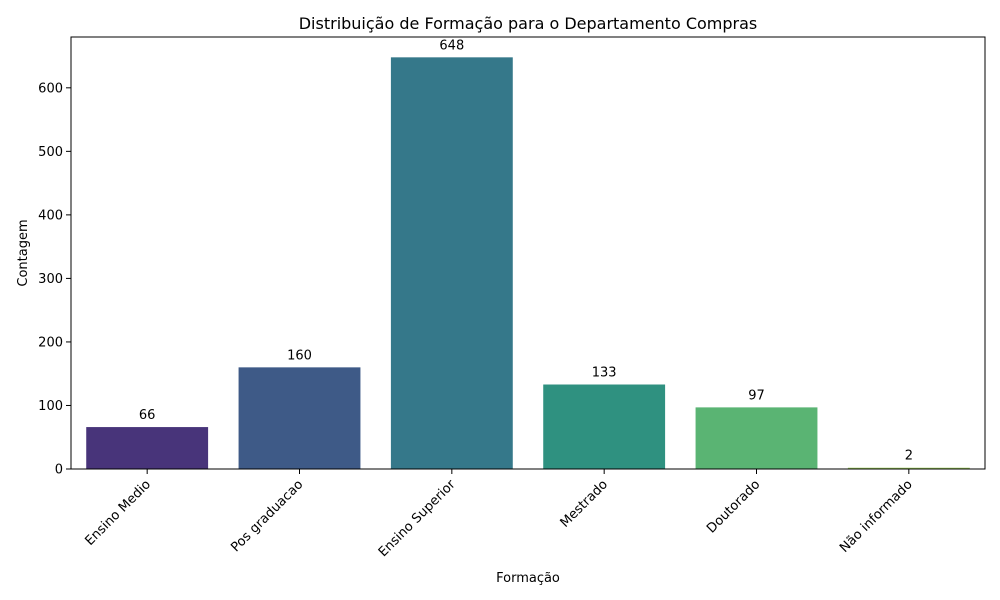  What do you see at coordinates (147, 415) in the screenshot?
I see `data-label-0: 66` at bounding box center [147, 415].